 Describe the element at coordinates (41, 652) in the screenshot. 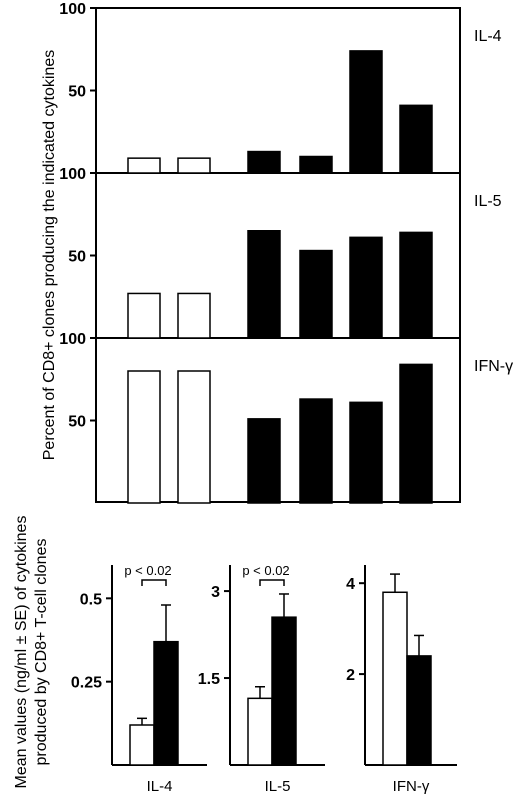

I see `bottom-y-axis-title-line2: produced by CD8+ T-cell clones` at that location.